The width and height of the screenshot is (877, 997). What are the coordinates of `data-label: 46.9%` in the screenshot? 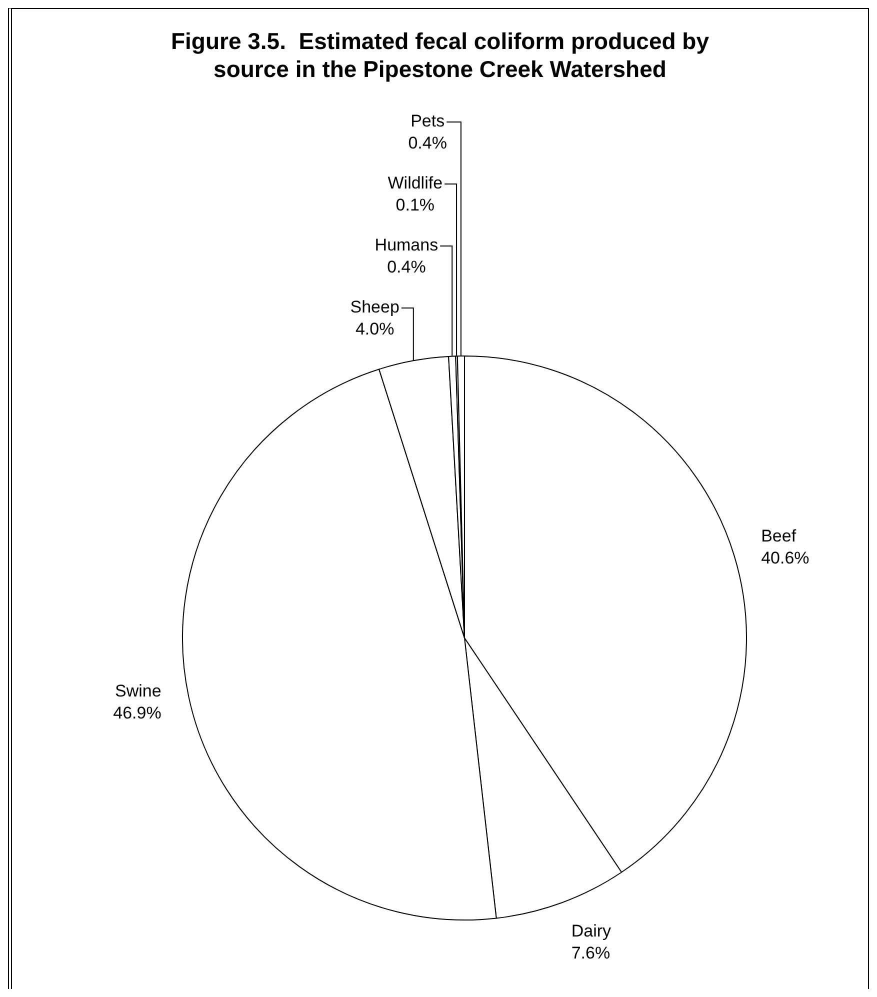 It's located at (137, 712).